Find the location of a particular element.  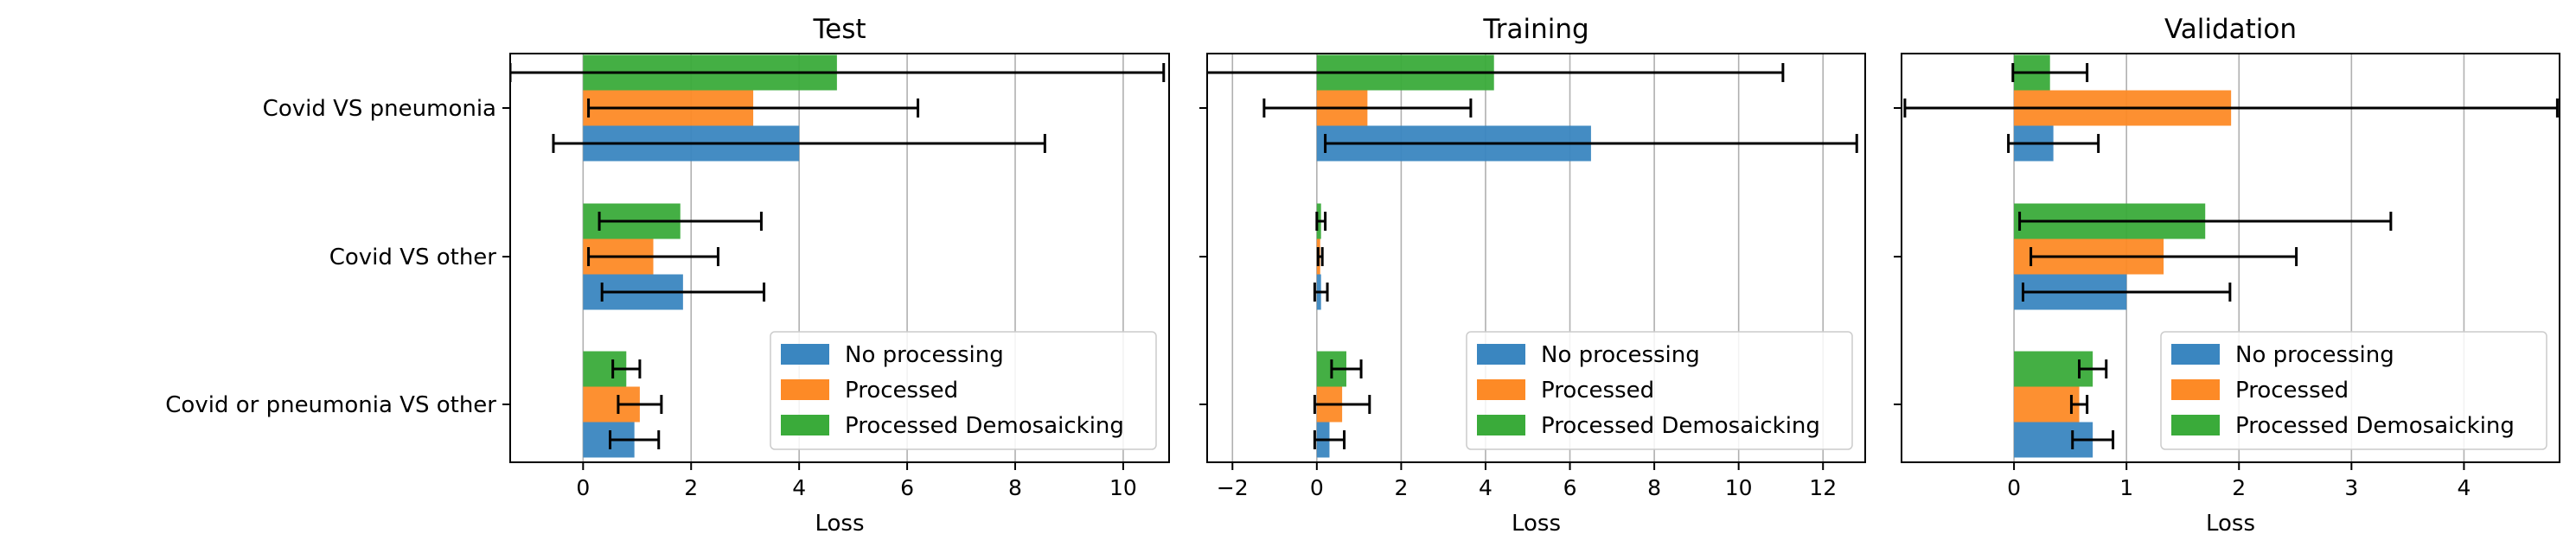

x-tick-label: −2 is located at coordinates (1233, 487).